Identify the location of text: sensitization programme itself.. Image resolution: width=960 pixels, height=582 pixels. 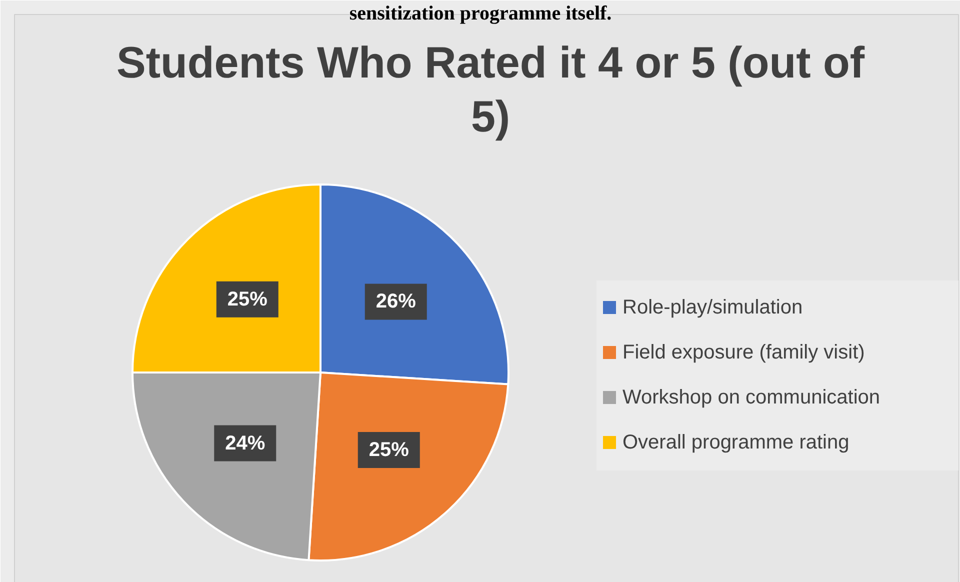
(480, 13).